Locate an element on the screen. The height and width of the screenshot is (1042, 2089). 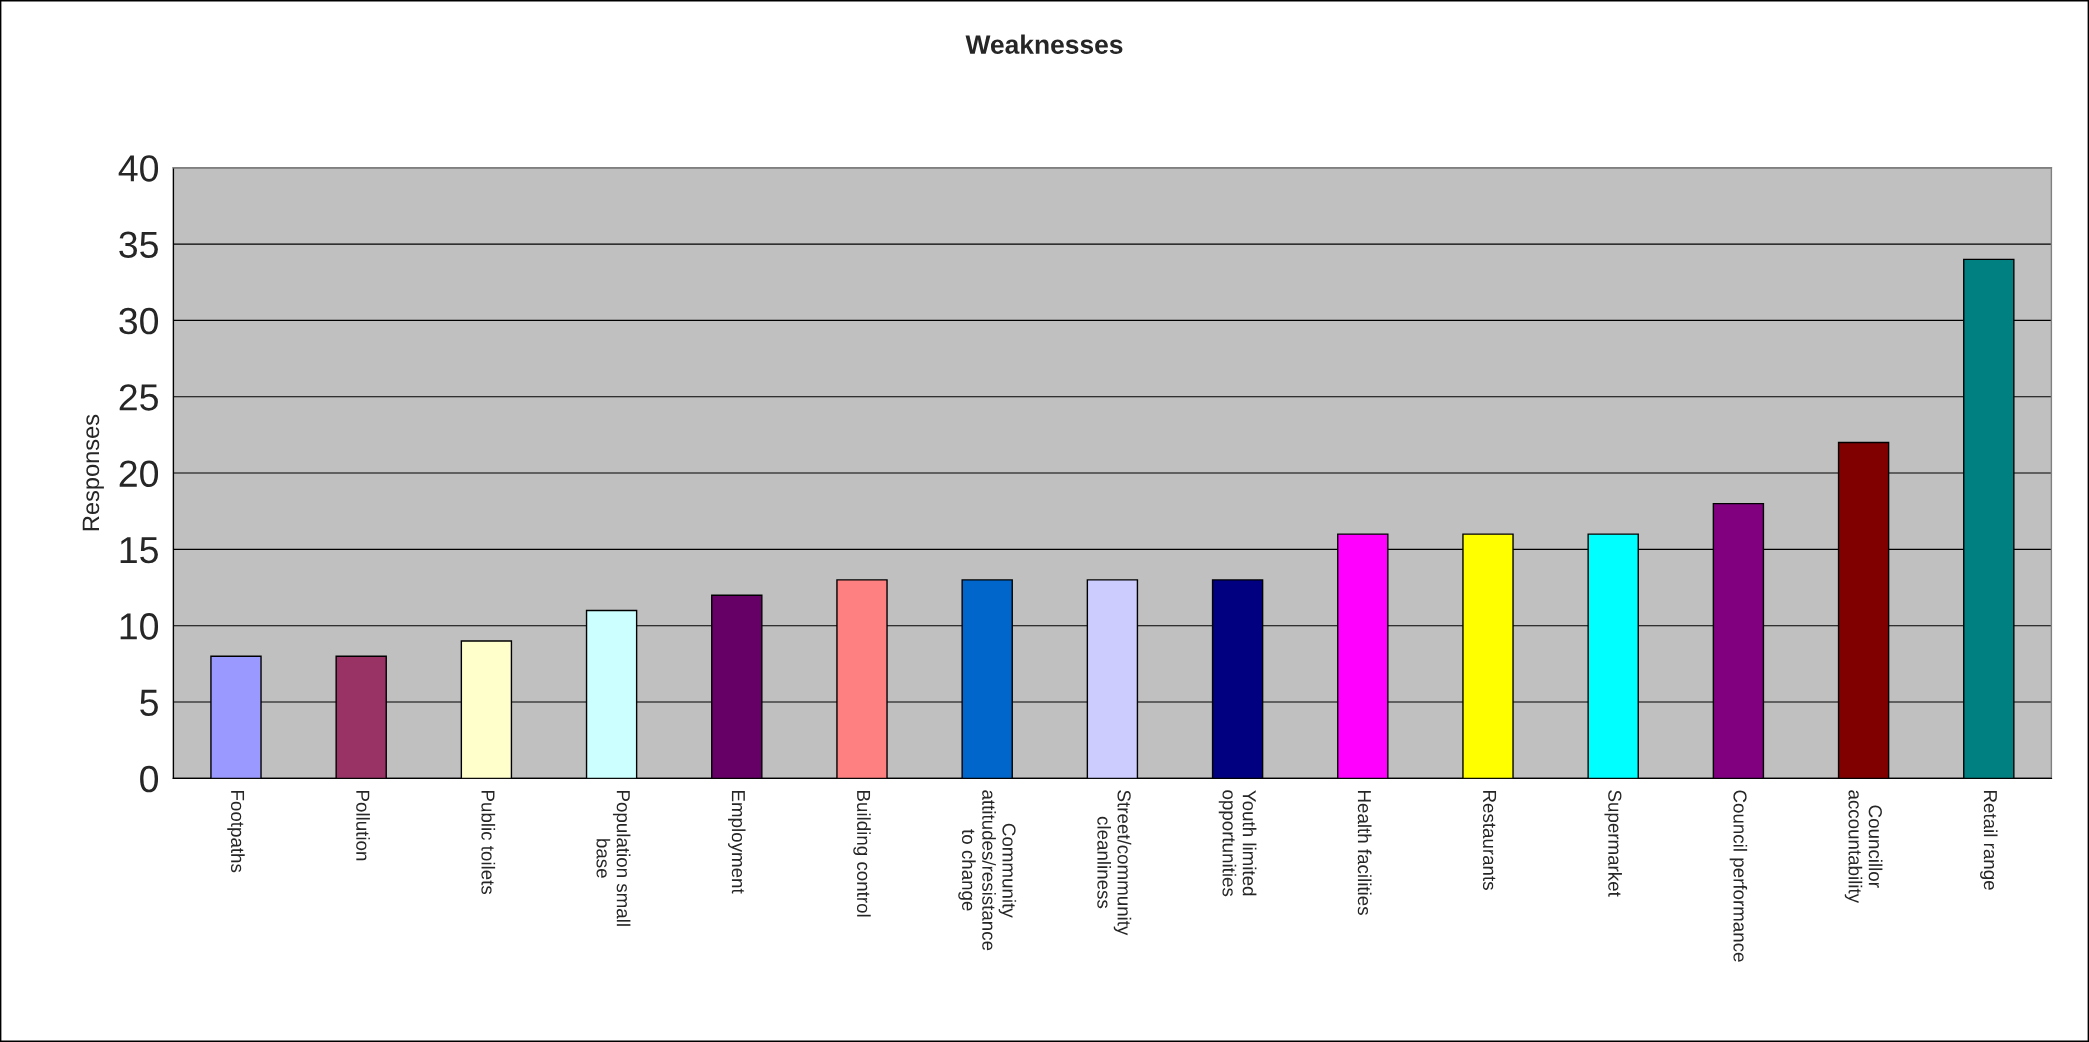
y-tick-label: 10 is located at coordinates (139, 626).